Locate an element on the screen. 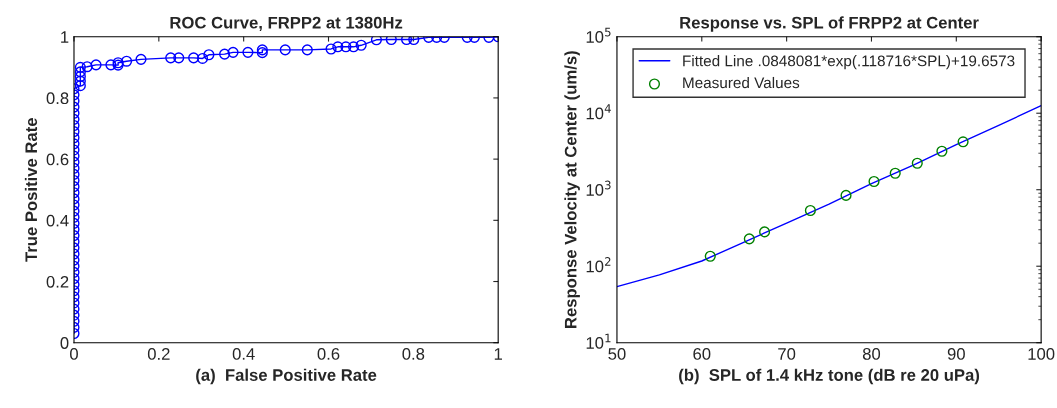 The height and width of the screenshot is (408, 1057). chart-title: Response vs. SPL of FRPP2 at Center is located at coordinates (829, 24).